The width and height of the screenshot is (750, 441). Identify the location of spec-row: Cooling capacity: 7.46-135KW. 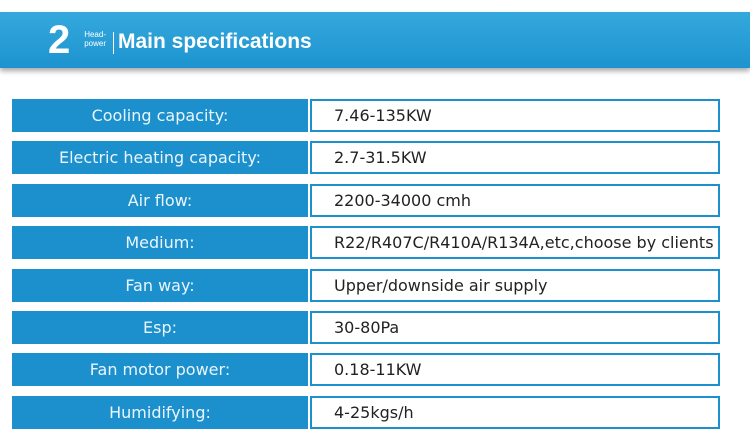
(366, 115).